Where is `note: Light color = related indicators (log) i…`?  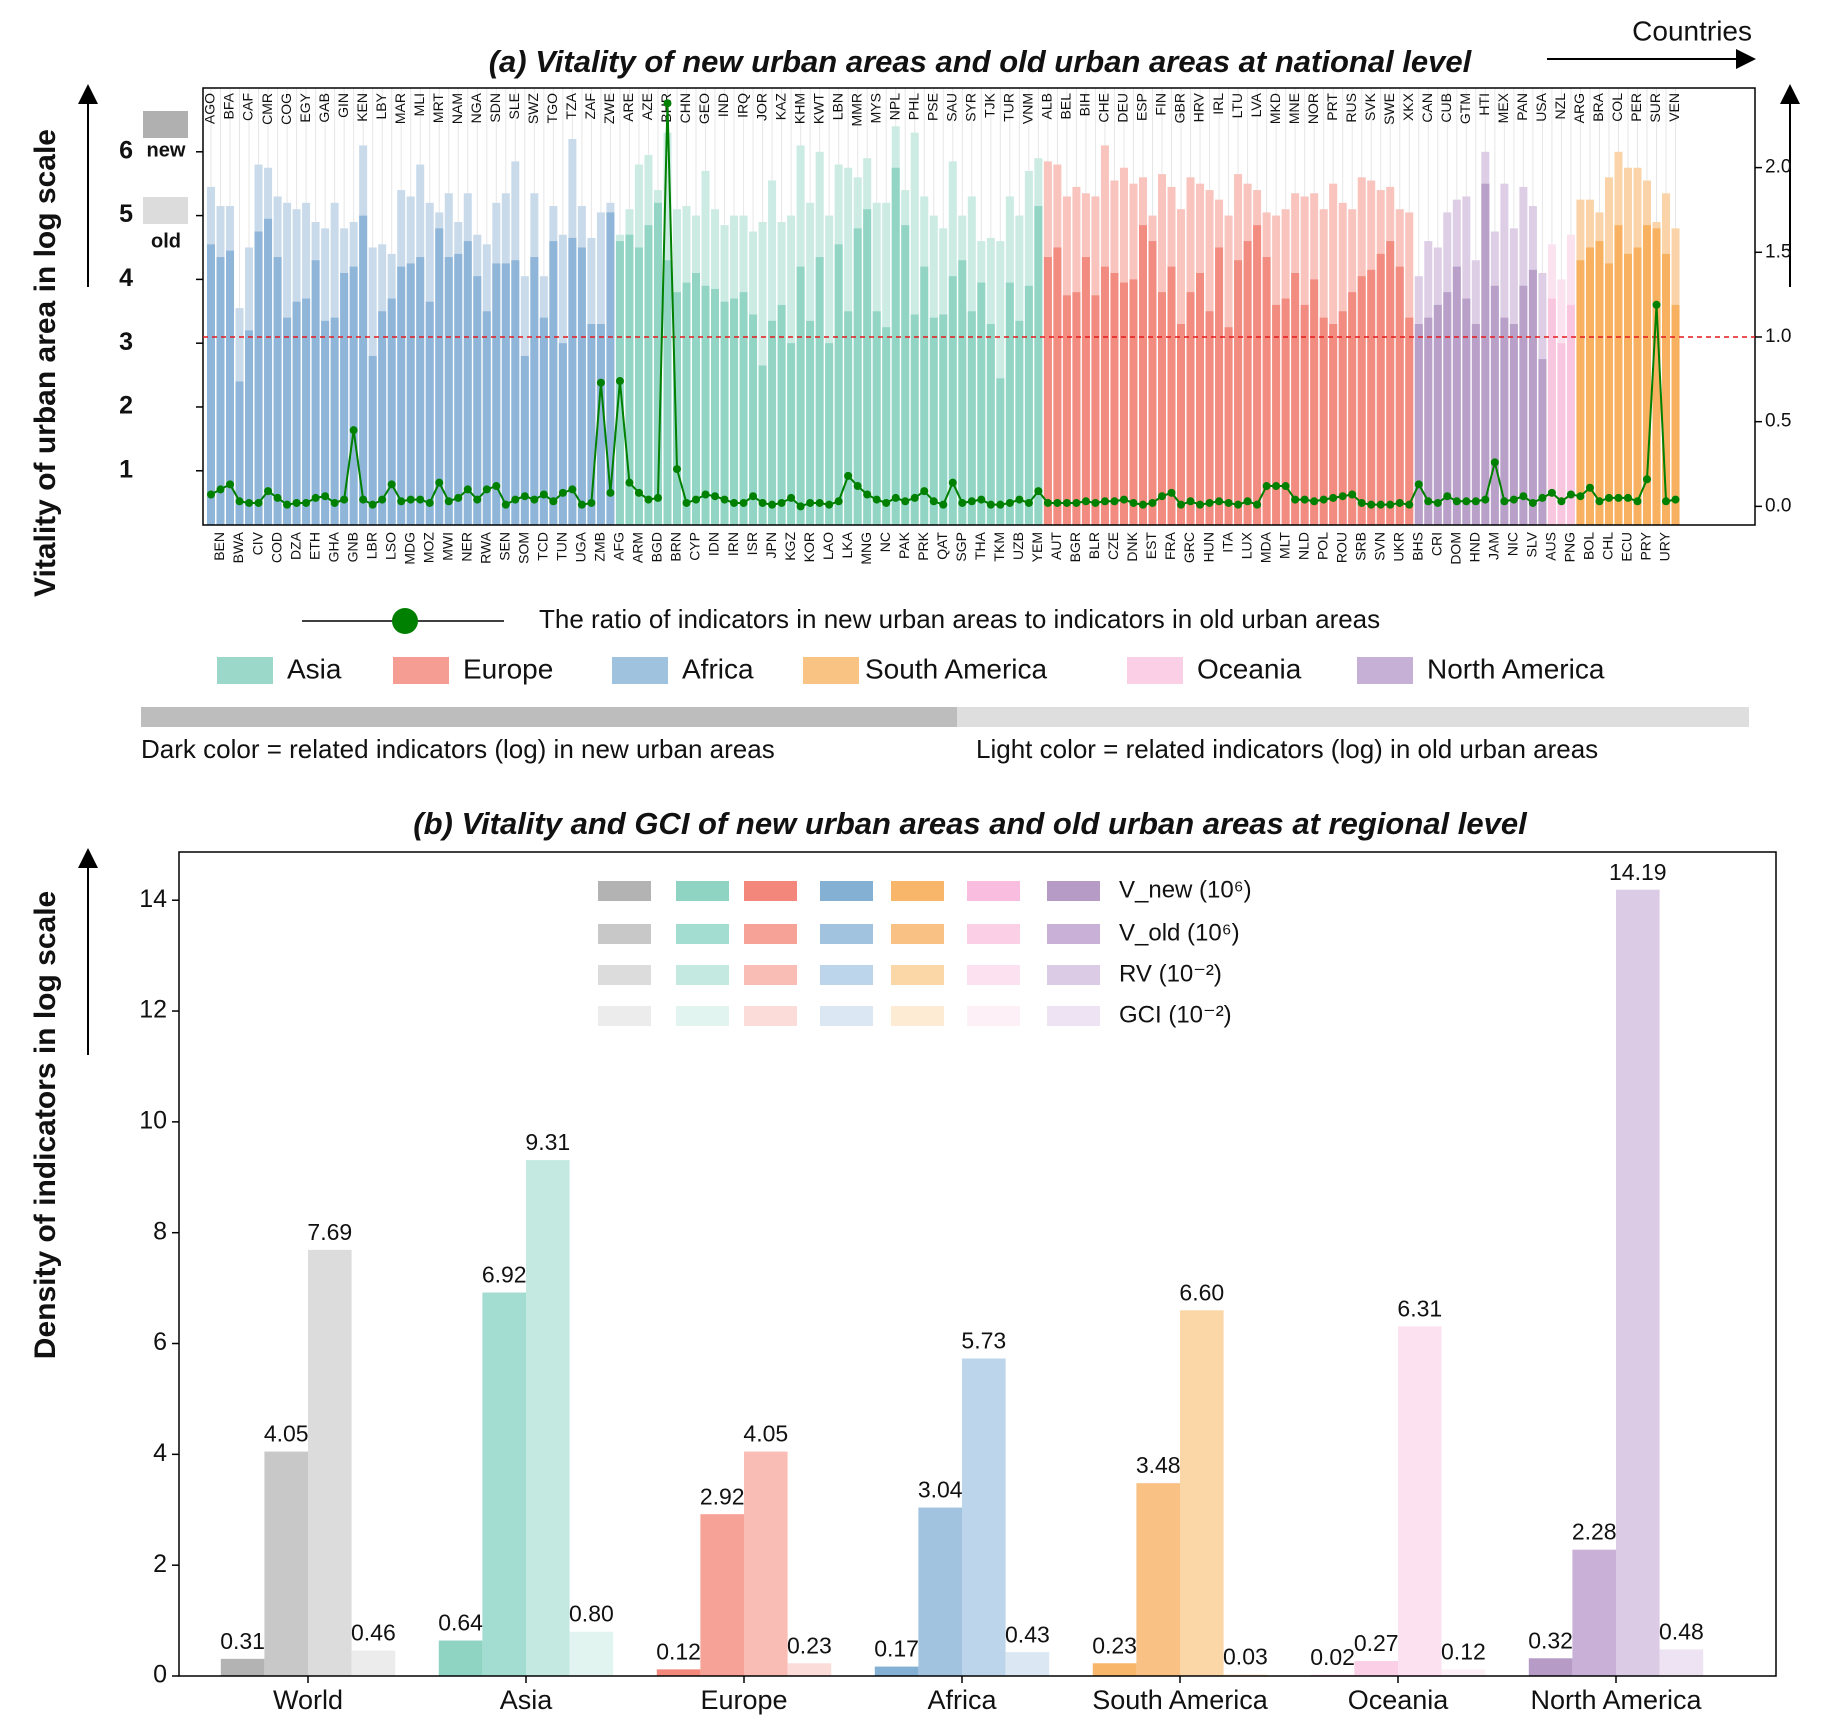 note: Light color = related indicators (log) i… is located at coordinates (1287, 749).